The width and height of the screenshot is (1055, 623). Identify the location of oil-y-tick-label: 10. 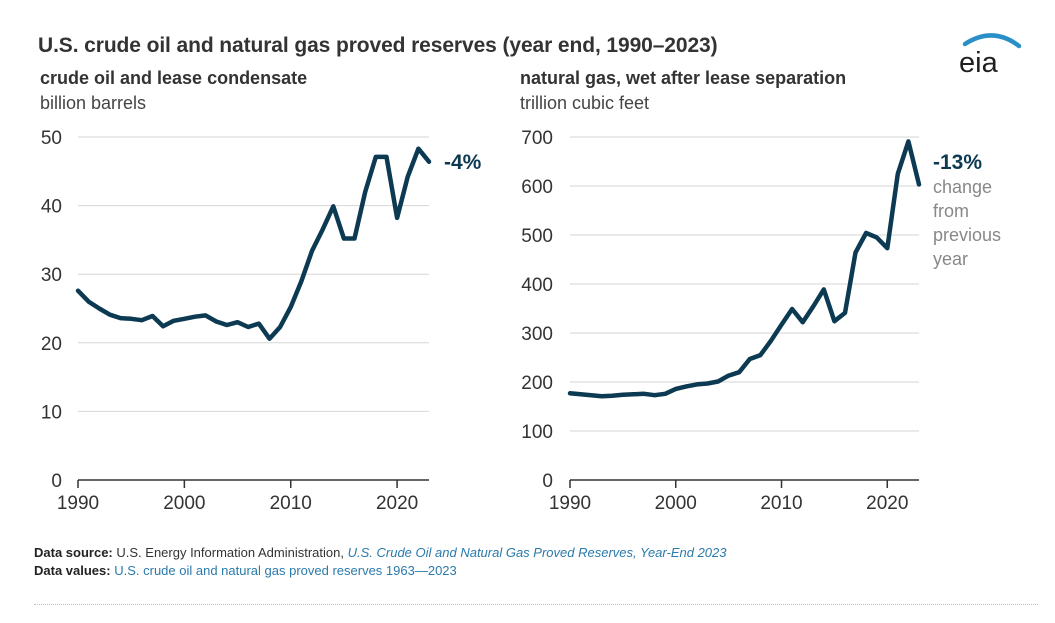
(51, 412).